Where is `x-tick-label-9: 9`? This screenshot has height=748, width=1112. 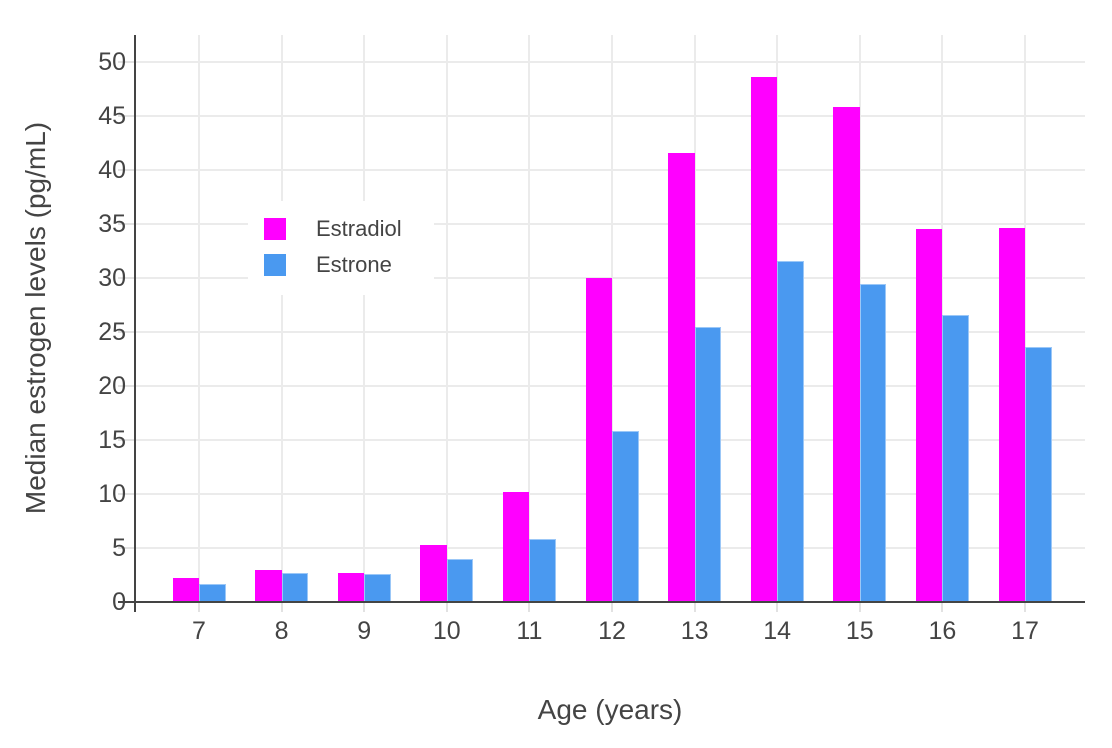
x-tick-label-9: 9 is located at coordinates (364, 631).